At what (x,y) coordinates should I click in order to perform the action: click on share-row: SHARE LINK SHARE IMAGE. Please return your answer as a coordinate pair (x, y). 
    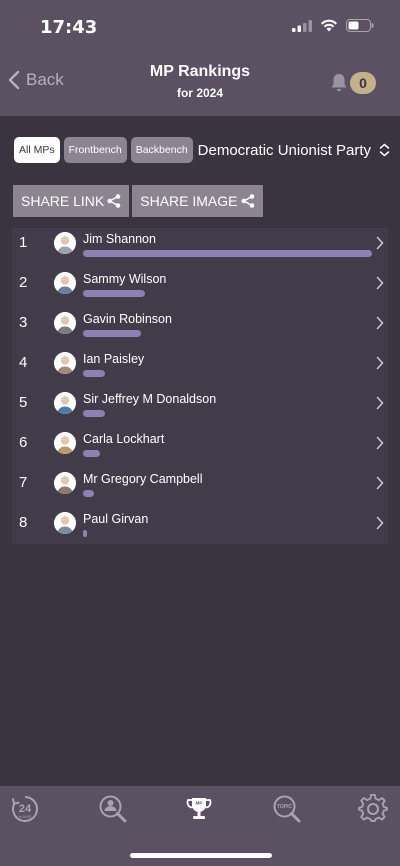
    Looking at the image, I should click on (138, 201).